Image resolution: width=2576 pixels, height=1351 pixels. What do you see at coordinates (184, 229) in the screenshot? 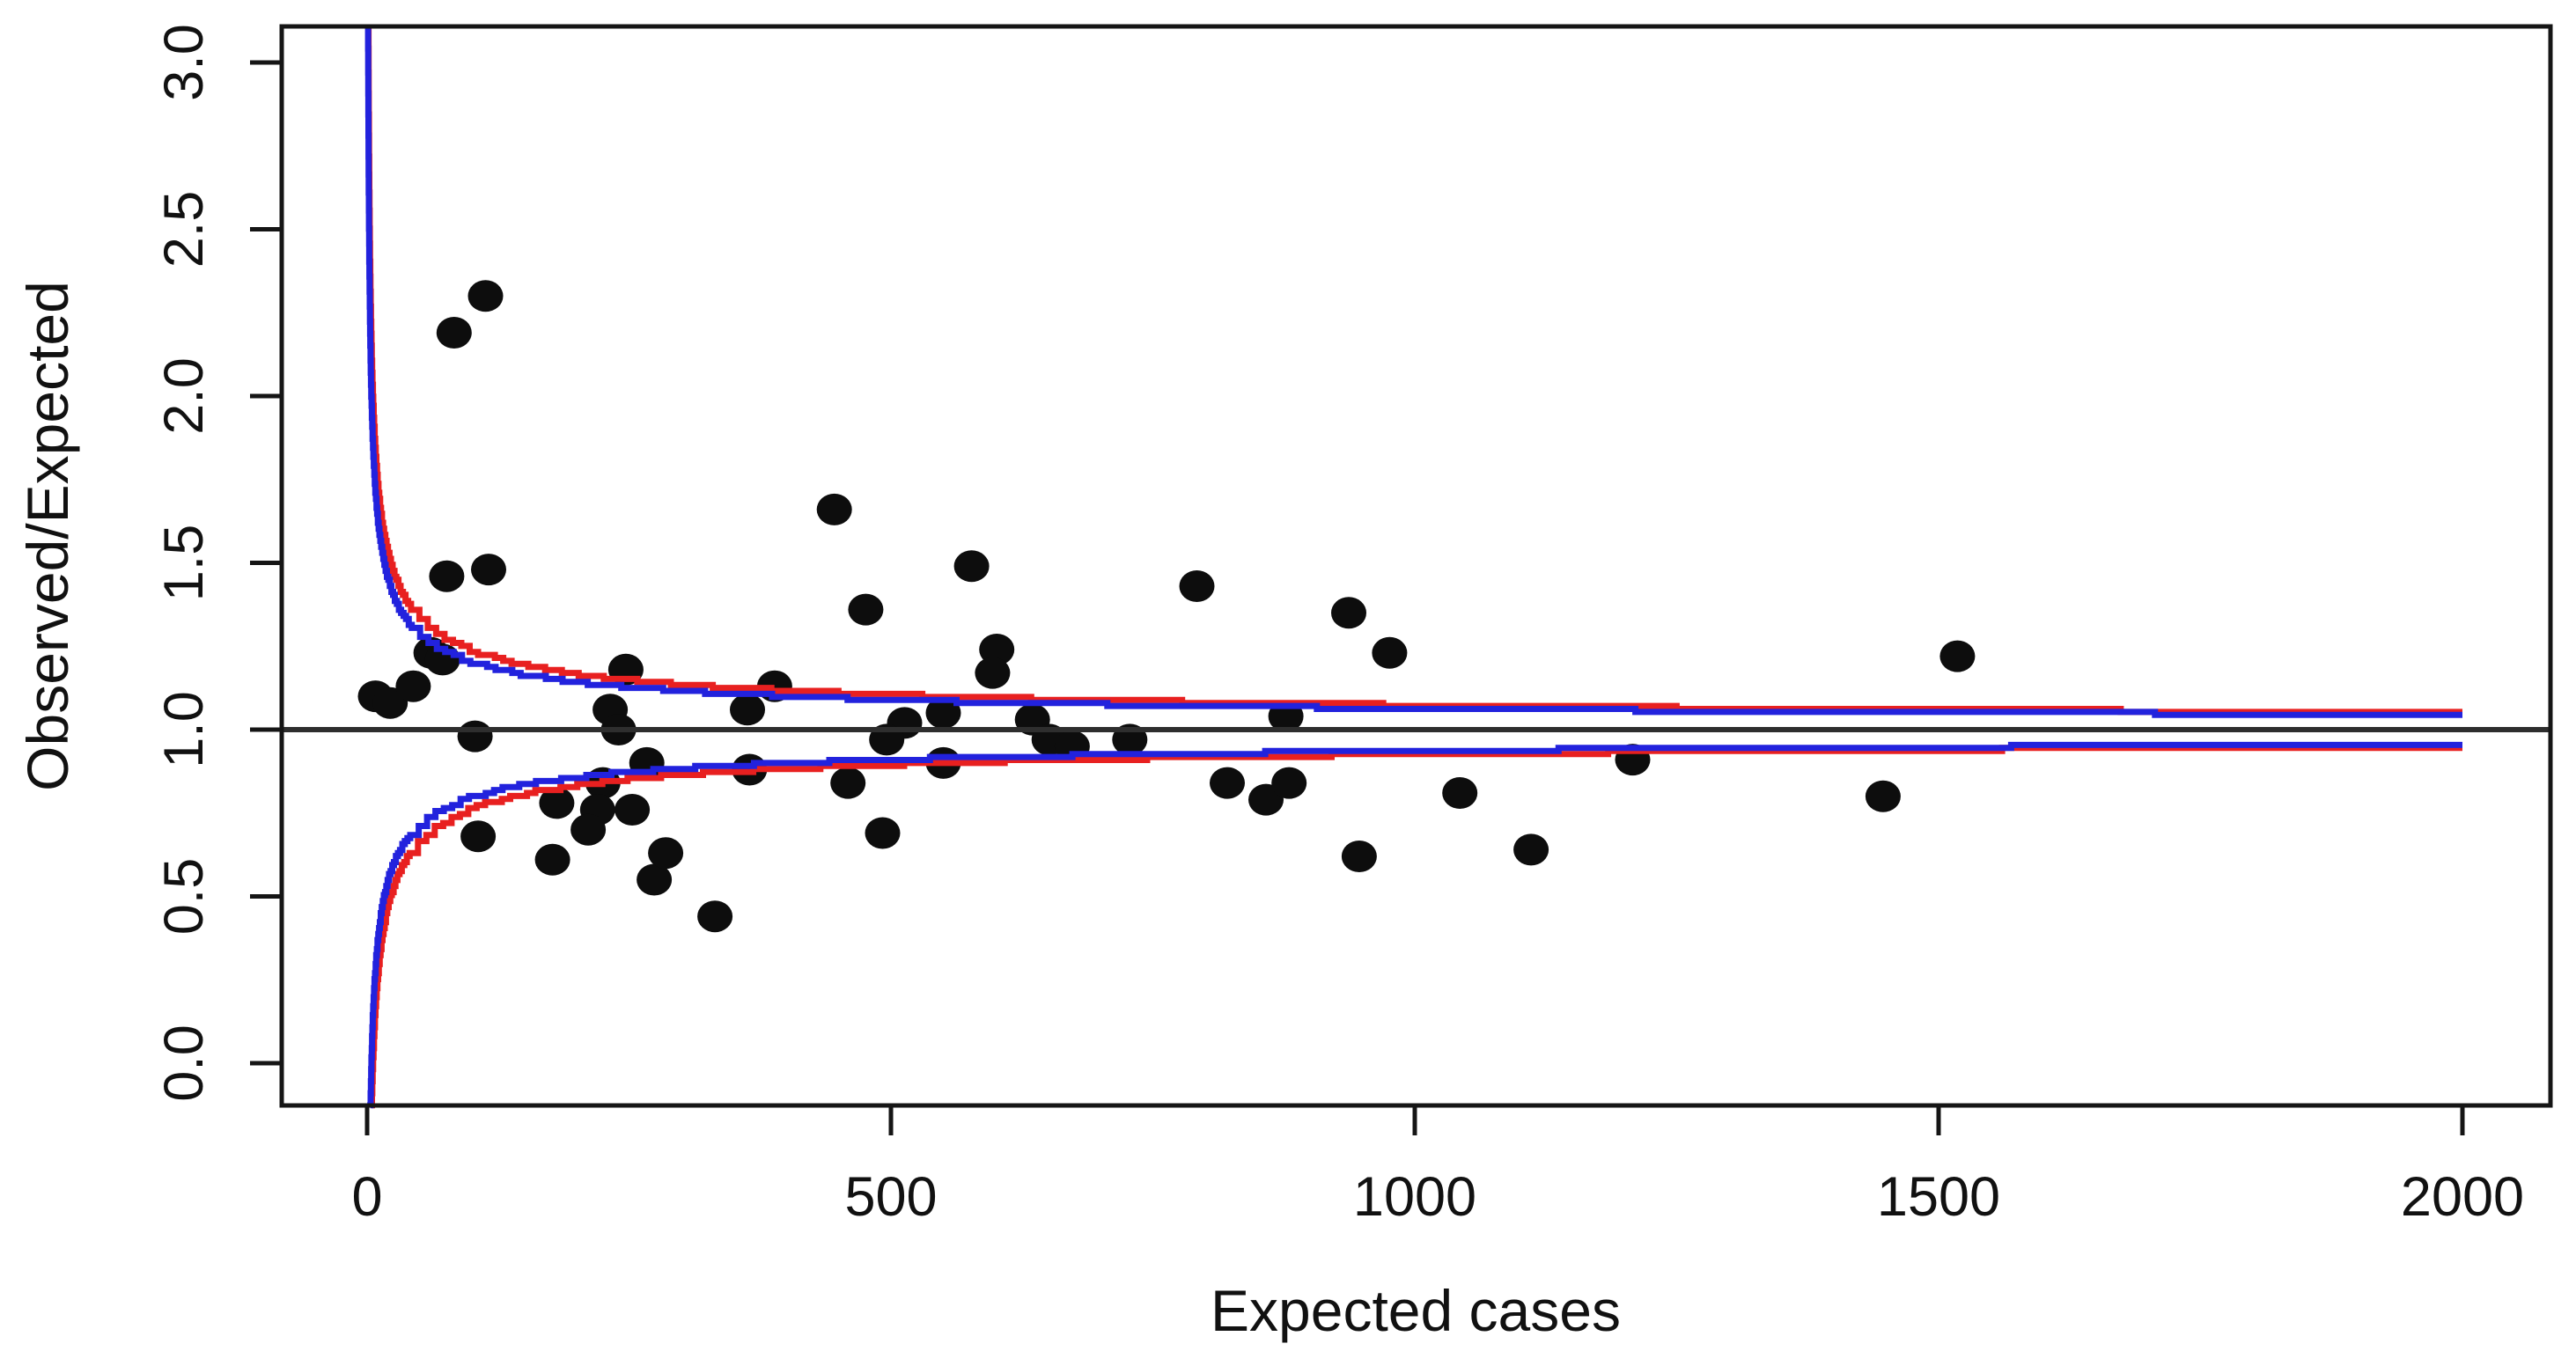
I see `y-axis-tick-label: 2.5` at bounding box center [184, 229].